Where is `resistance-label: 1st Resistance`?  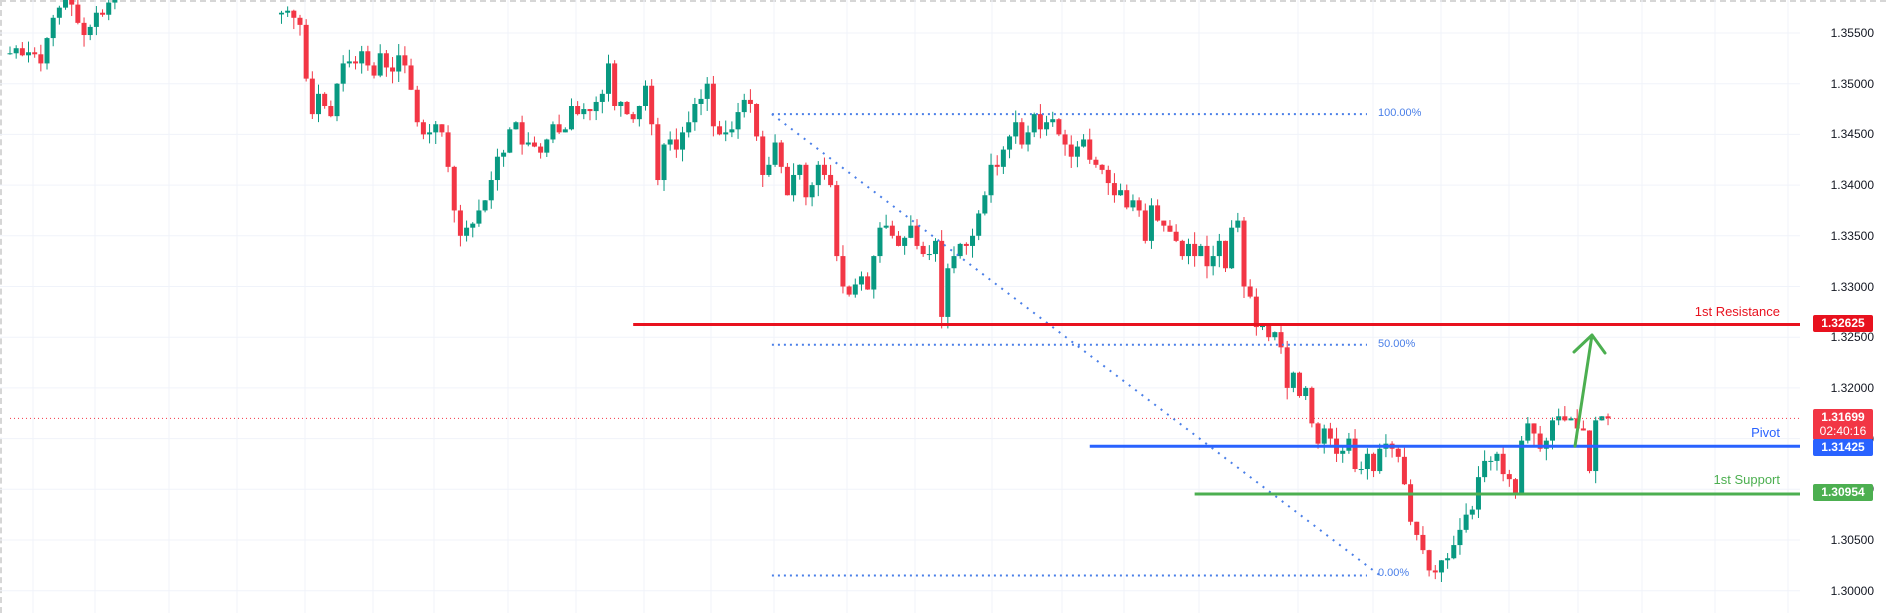
resistance-label: 1st Resistance is located at coordinates (1737, 311).